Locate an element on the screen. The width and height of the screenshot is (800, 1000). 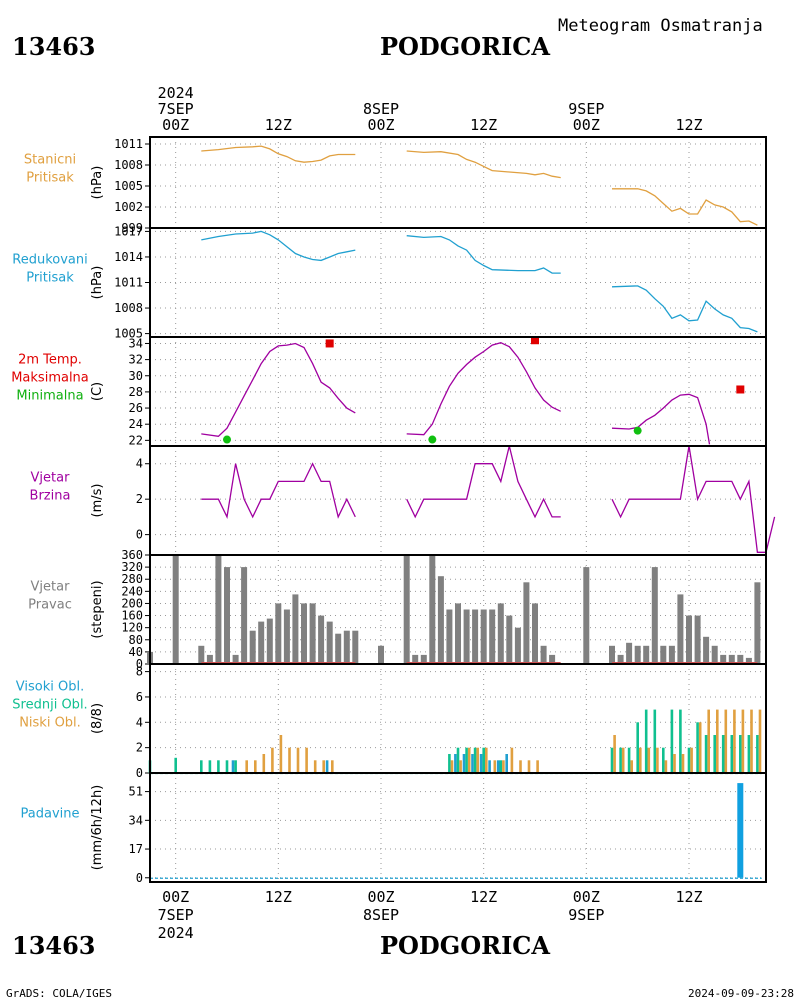
time-label: 8SEP is located at coordinates (381, 109).